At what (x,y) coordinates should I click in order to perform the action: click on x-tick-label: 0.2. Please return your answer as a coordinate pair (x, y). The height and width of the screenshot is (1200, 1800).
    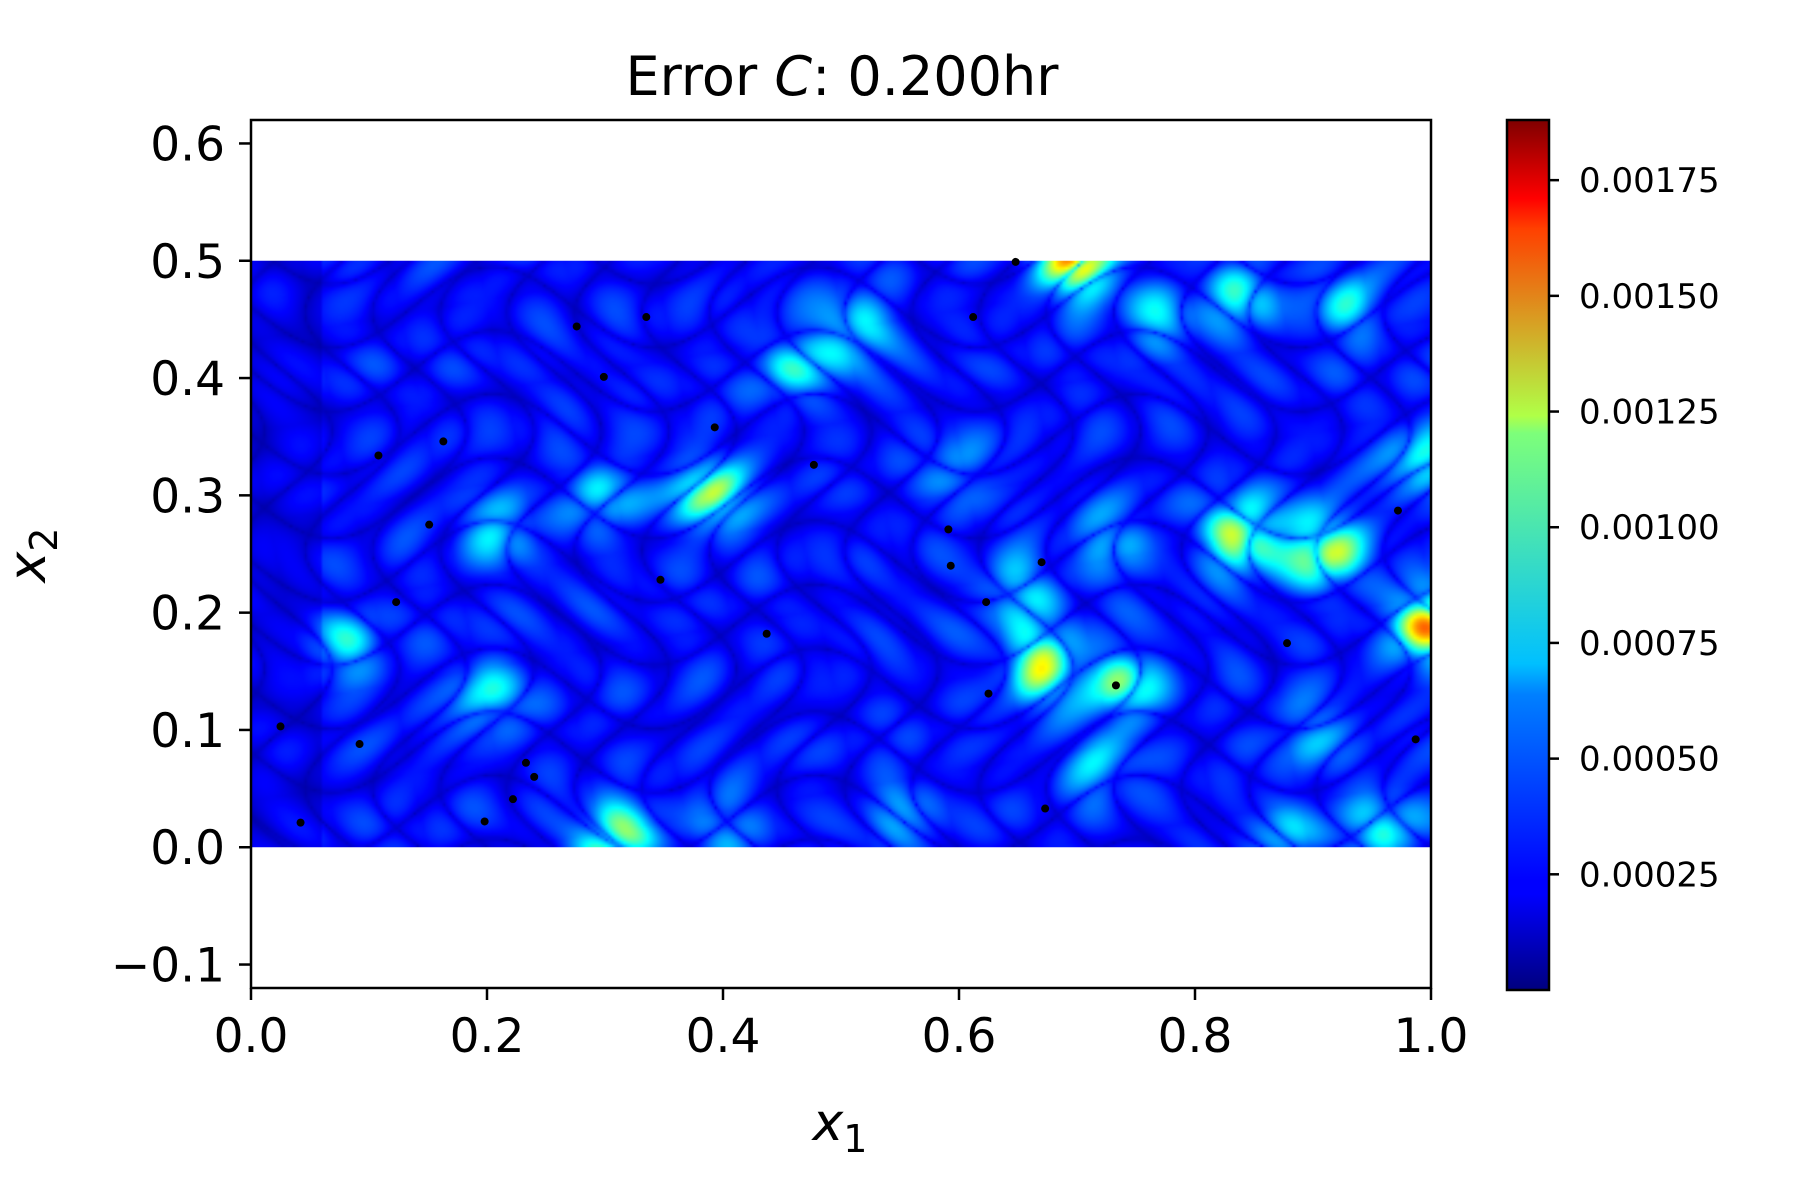
    Looking at the image, I should click on (487, 1036).